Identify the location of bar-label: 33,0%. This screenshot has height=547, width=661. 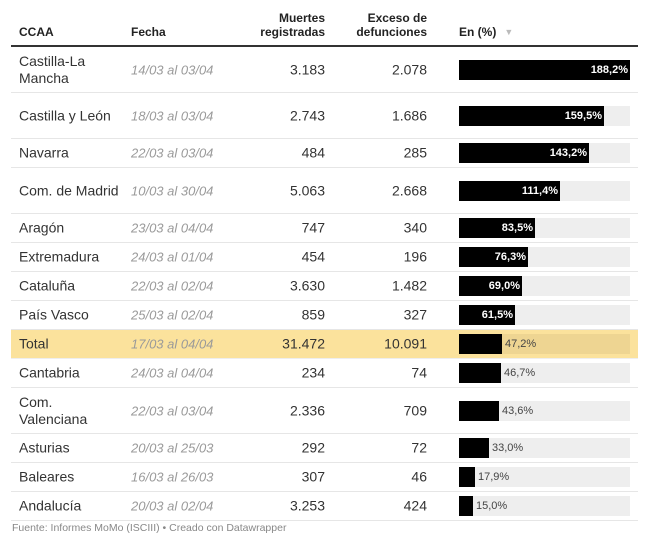
(508, 448).